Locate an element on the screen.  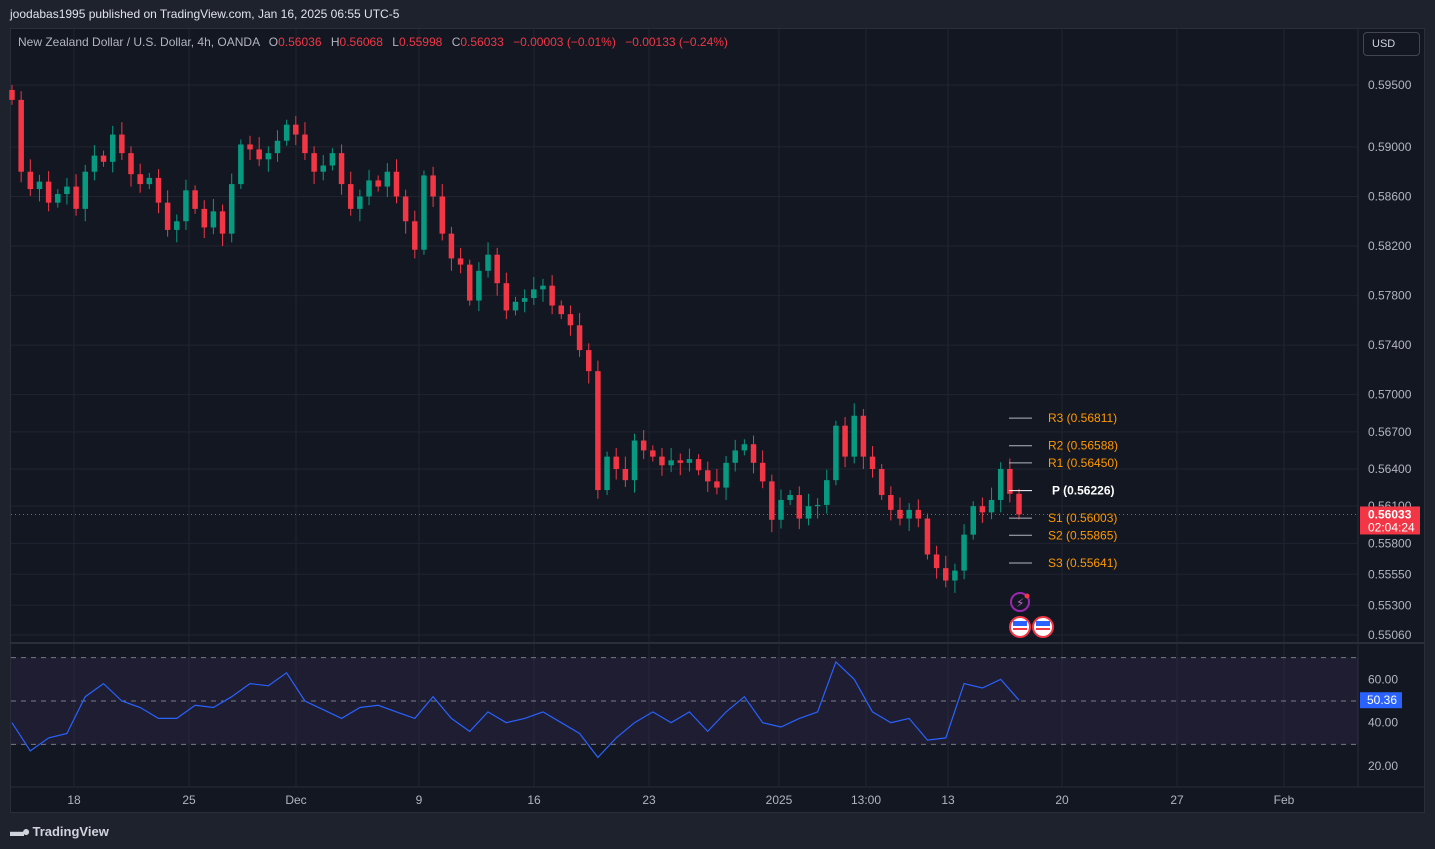
rsi-axis-label: 60.00 is located at coordinates (1383, 679).